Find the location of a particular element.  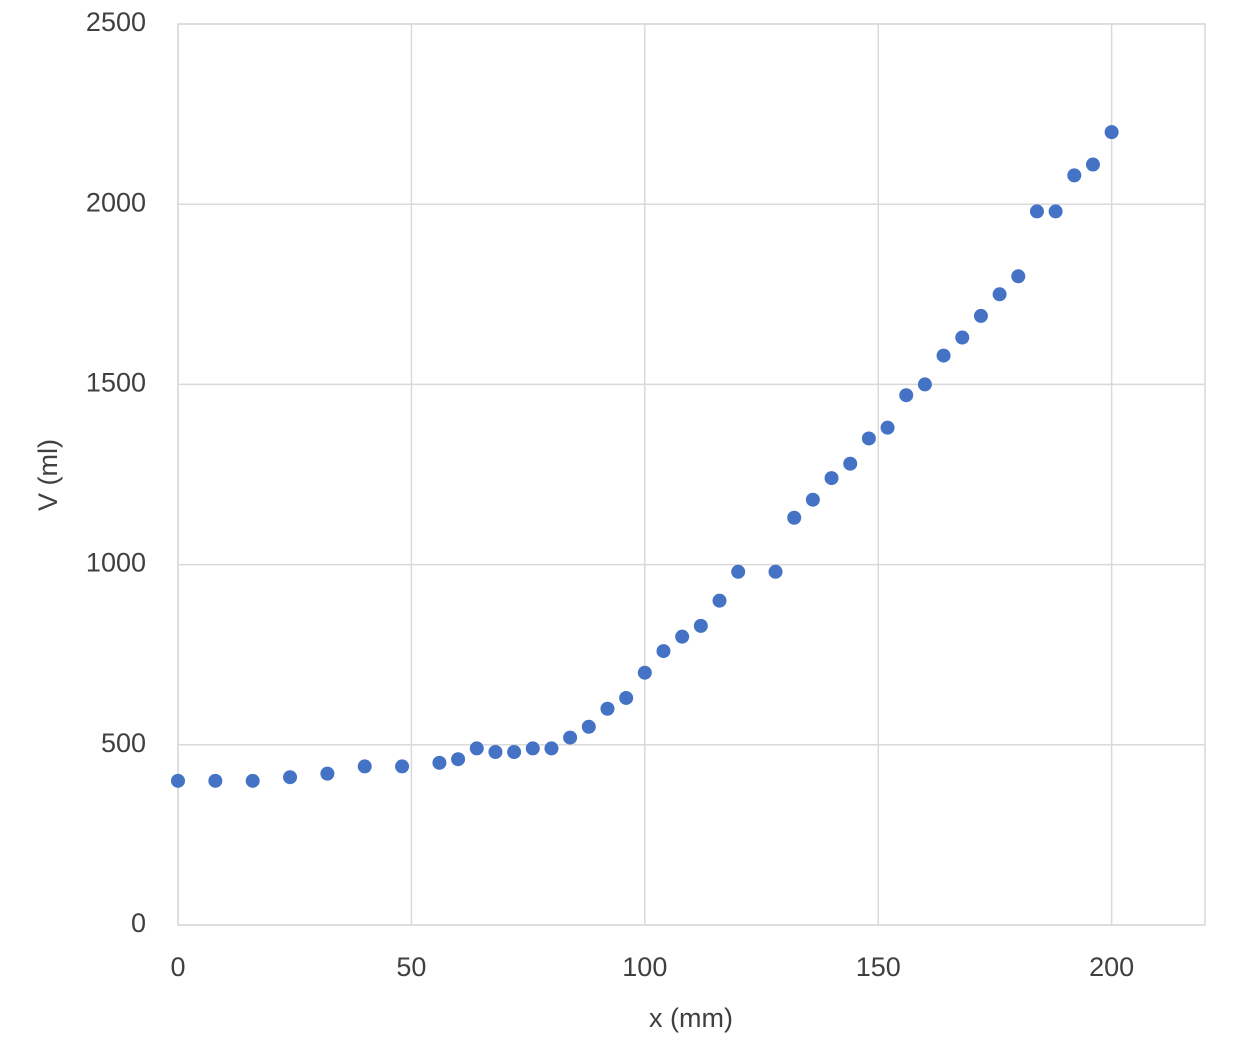

y-tick-label: 0 is located at coordinates (138, 923).